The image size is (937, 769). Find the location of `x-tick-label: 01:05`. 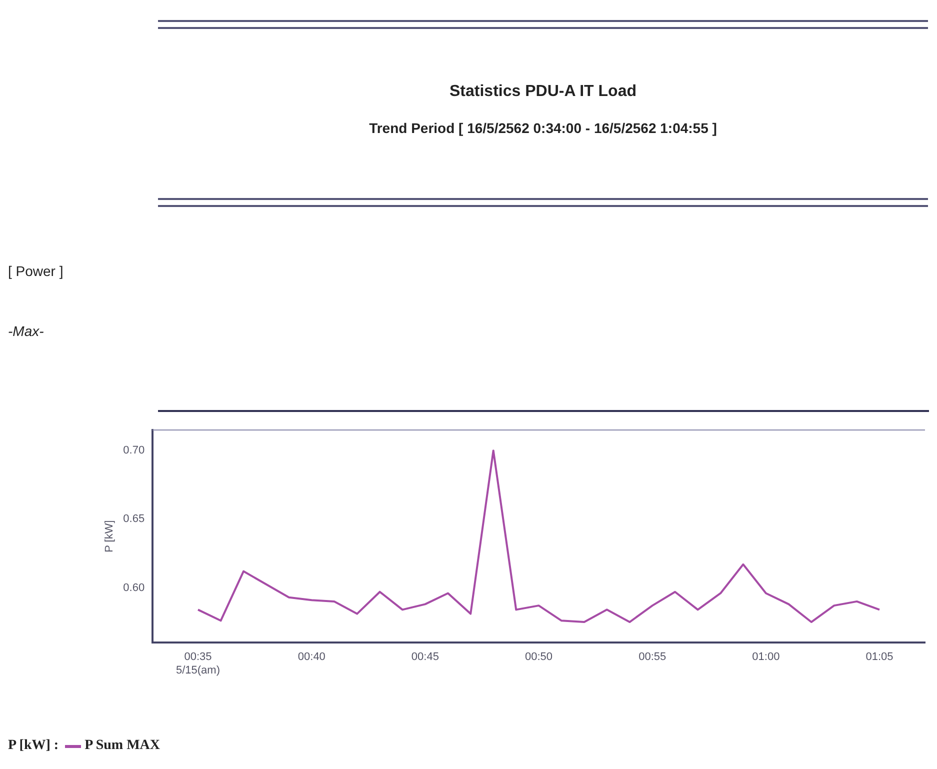

x-tick-label: 01:05 is located at coordinates (880, 657).